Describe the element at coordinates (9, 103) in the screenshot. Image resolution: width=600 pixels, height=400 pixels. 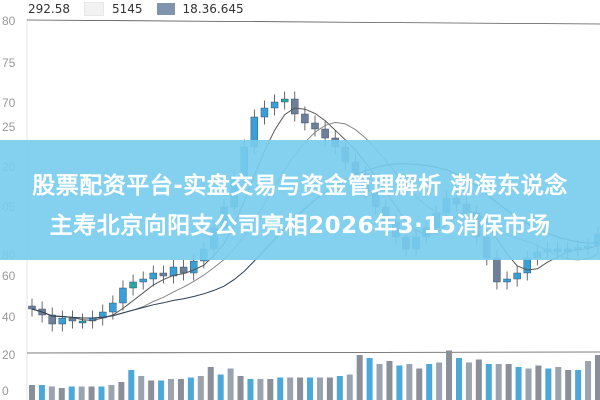
I see `y-tick-label: 70` at that location.